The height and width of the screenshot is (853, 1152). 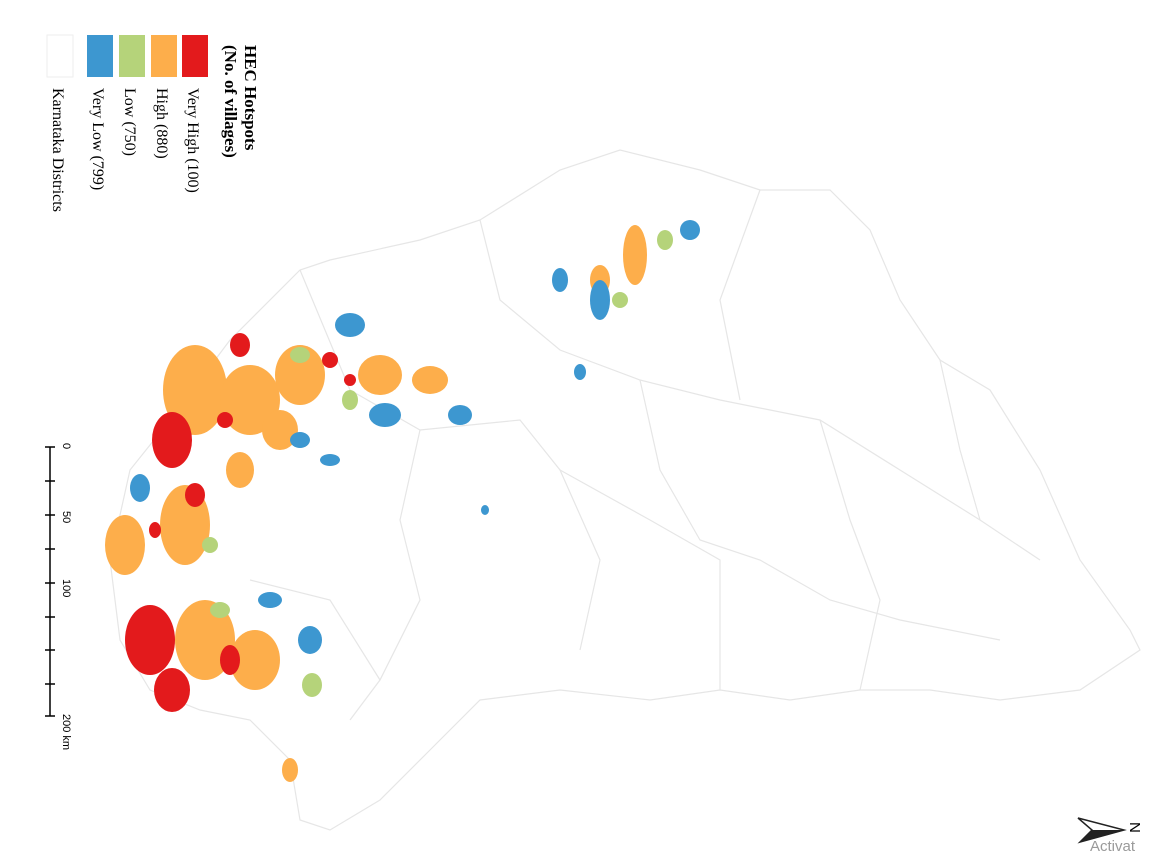 What do you see at coordinates (192, 140) in the screenshot?
I see `legend-label: Very High (100)` at bounding box center [192, 140].